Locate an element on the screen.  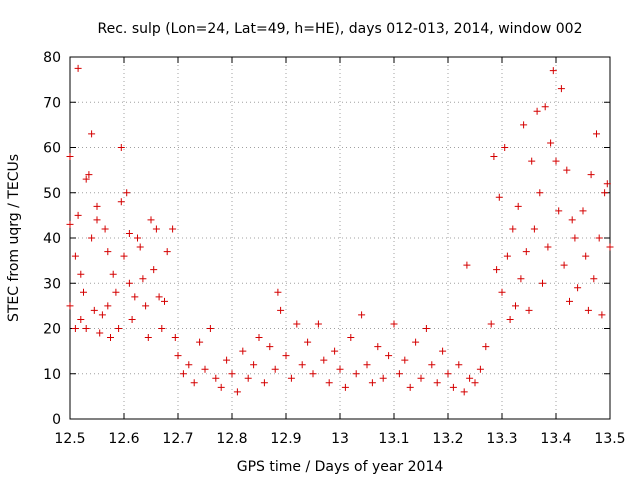
y-axis-label: STEC from uqrg / TECUs is located at coordinates (14, 238).